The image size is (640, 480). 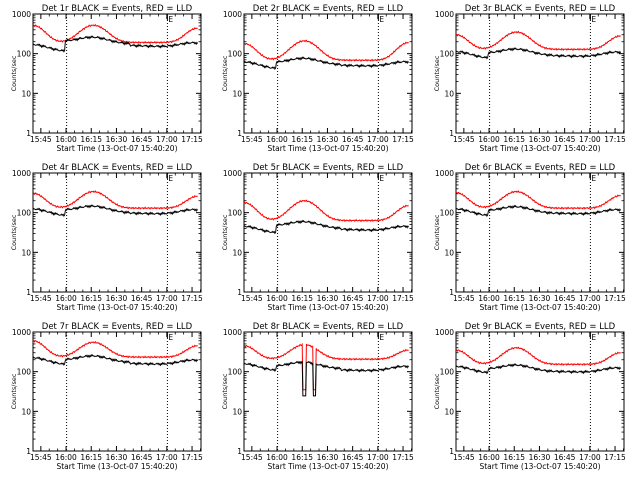 I want to click on panel-title: Det 7r BLACK = Events, RED = LLD, so click(x=117, y=327).